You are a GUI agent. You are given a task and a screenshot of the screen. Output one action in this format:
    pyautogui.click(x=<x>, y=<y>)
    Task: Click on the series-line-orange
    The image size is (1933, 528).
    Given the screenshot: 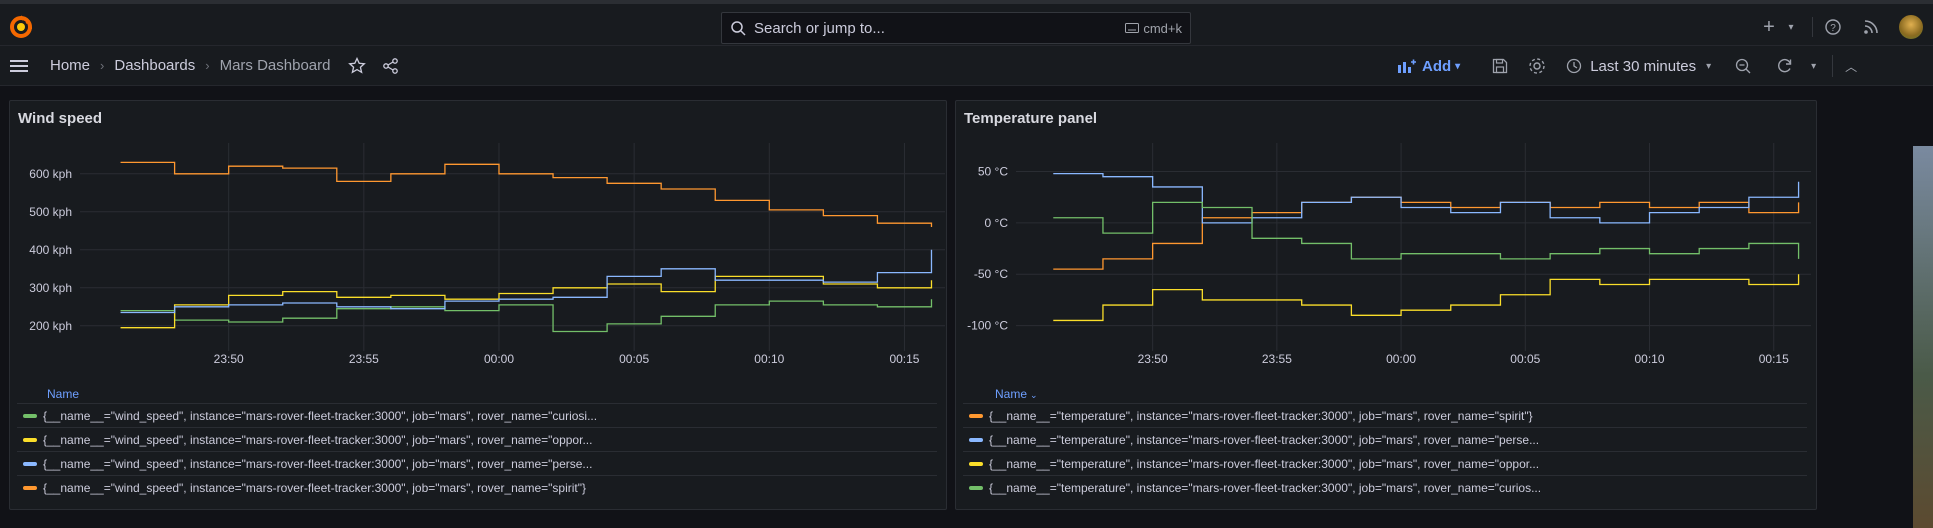 What is the action you would take?
    pyautogui.click(x=526, y=194)
    